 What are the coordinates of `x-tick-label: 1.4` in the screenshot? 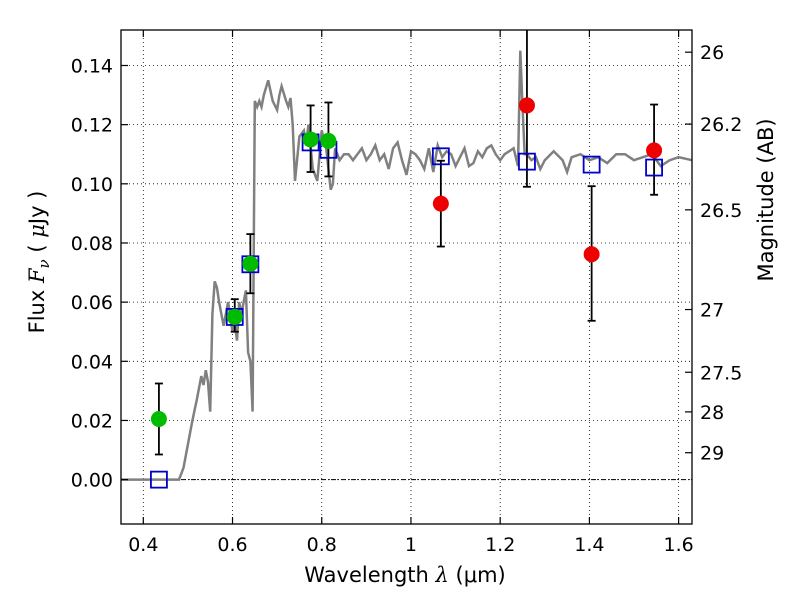 It's located at (589, 545).